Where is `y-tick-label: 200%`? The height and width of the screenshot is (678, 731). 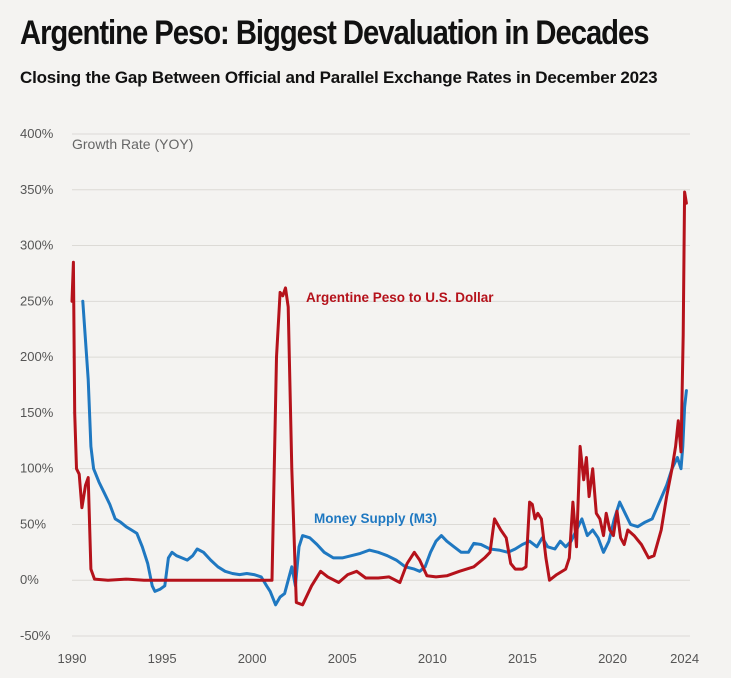 y-tick-label: 200% is located at coordinates (37, 356).